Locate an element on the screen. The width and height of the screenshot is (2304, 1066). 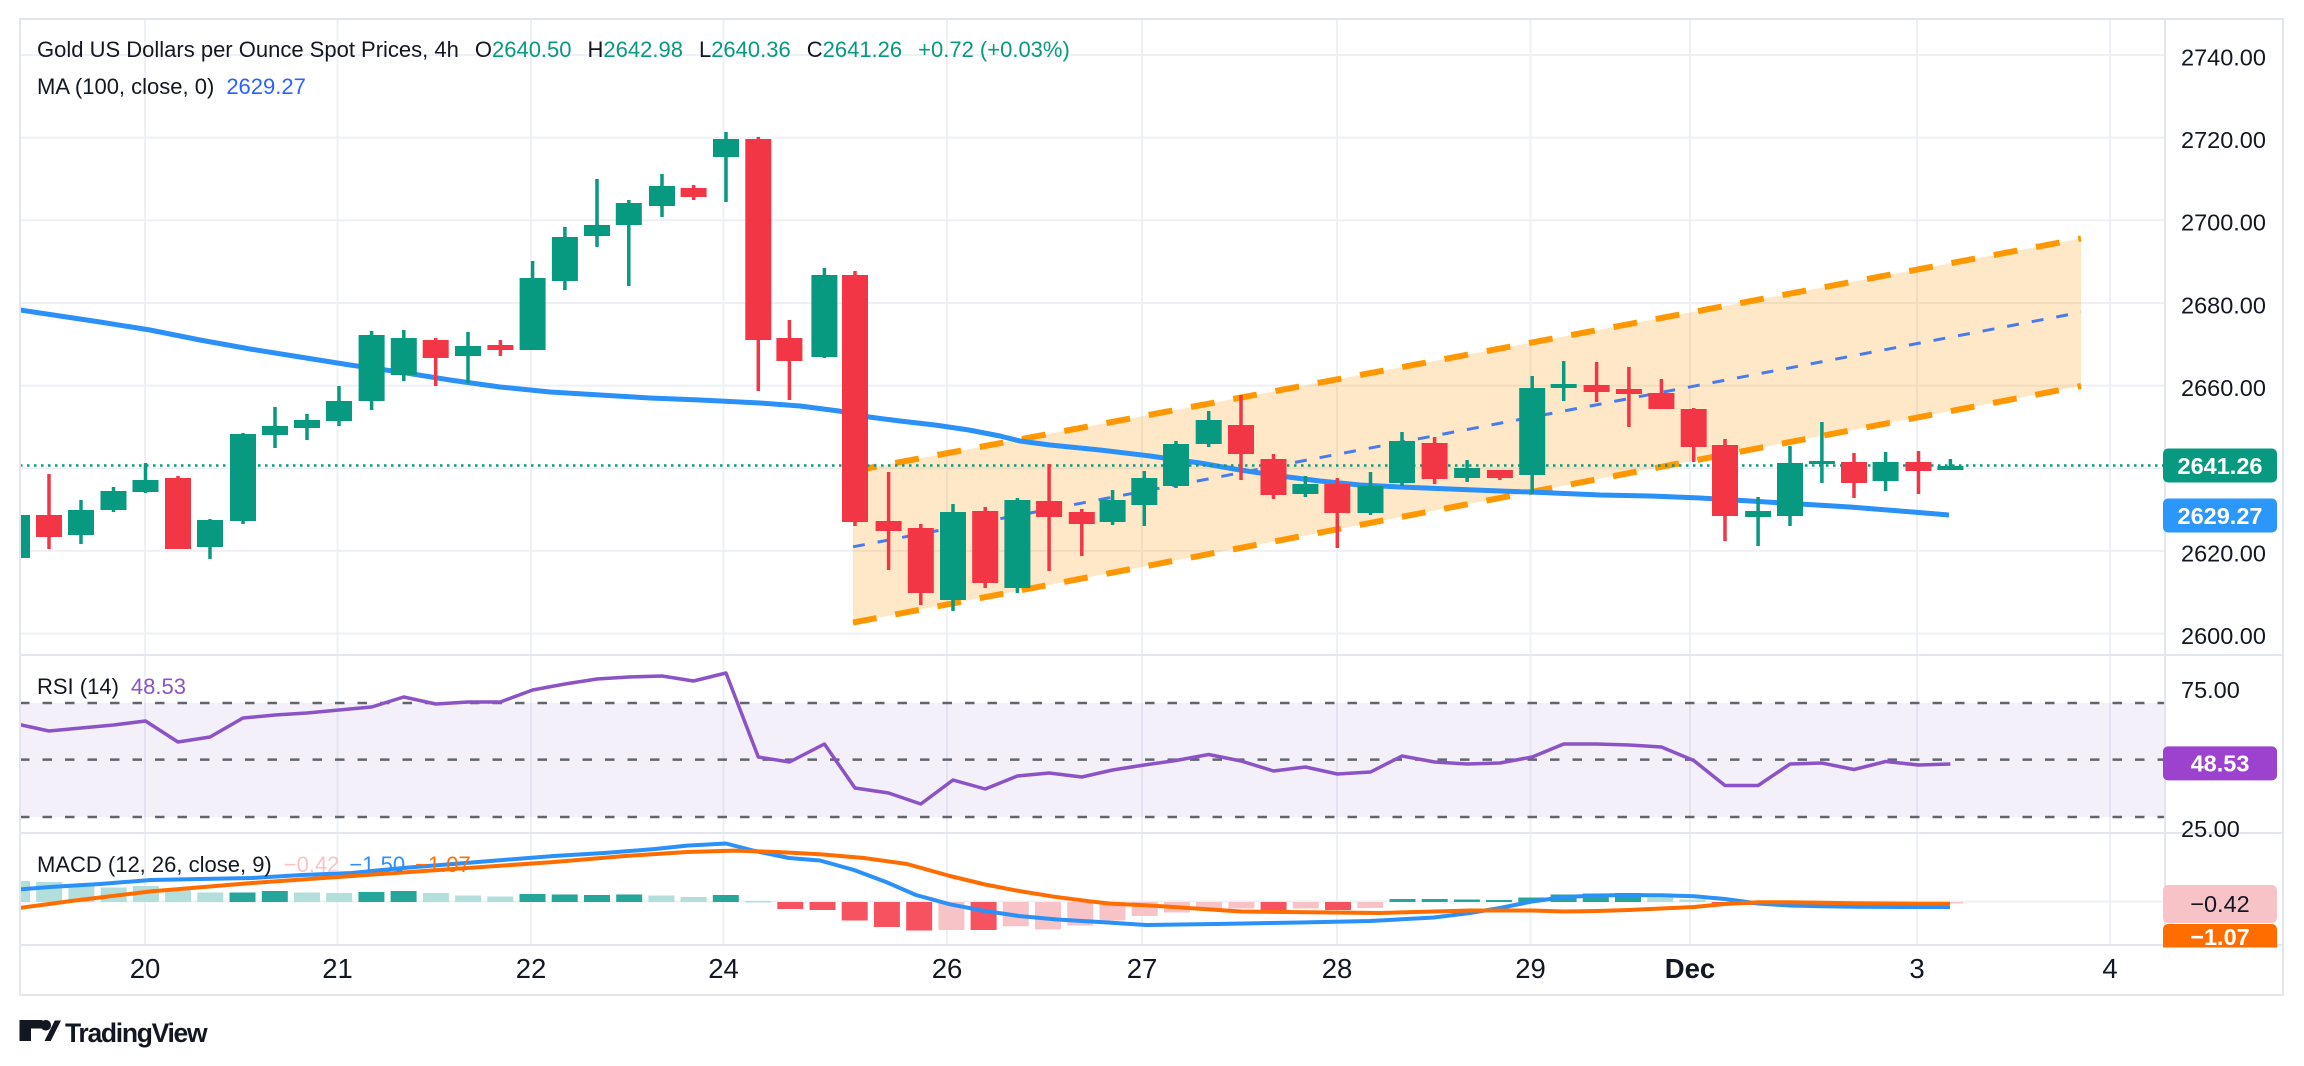
svg-text:RSI (14)48.53: RSI (14) 48.53 is located at coordinates (111, 686).